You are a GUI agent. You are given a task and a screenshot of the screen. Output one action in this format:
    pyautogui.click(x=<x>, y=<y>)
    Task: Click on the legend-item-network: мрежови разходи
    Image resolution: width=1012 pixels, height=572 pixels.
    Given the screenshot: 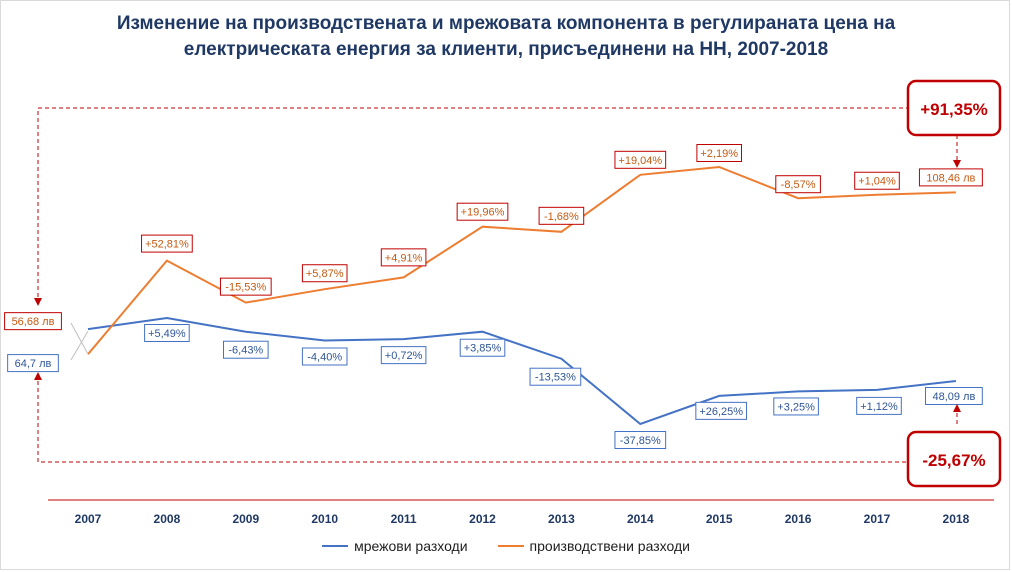 What is the action you would take?
    pyautogui.click(x=395, y=546)
    